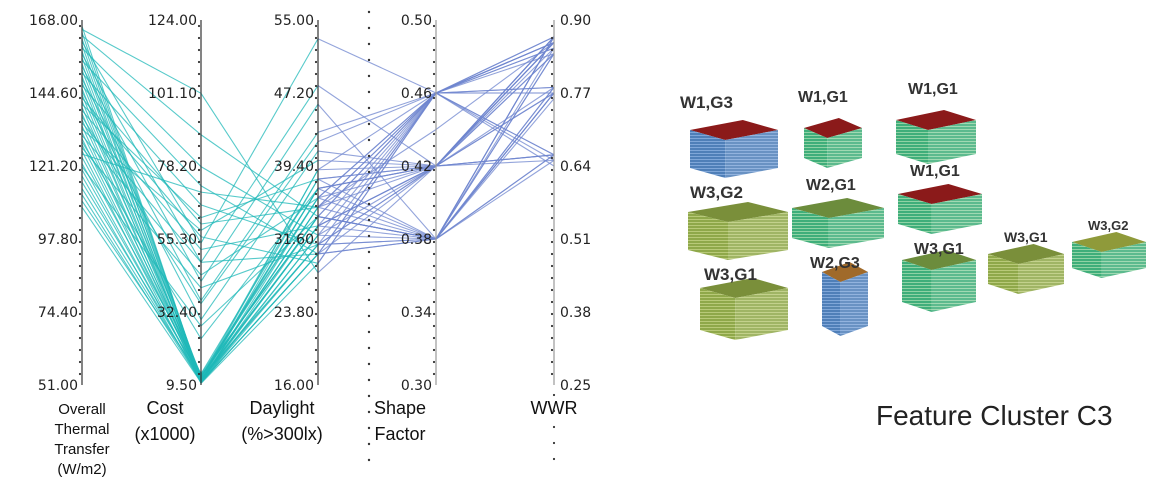 This screenshot has height=484, width=1176. What do you see at coordinates (936, 122) in the screenshot?
I see `building-2: W1,G1` at bounding box center [936, 122].